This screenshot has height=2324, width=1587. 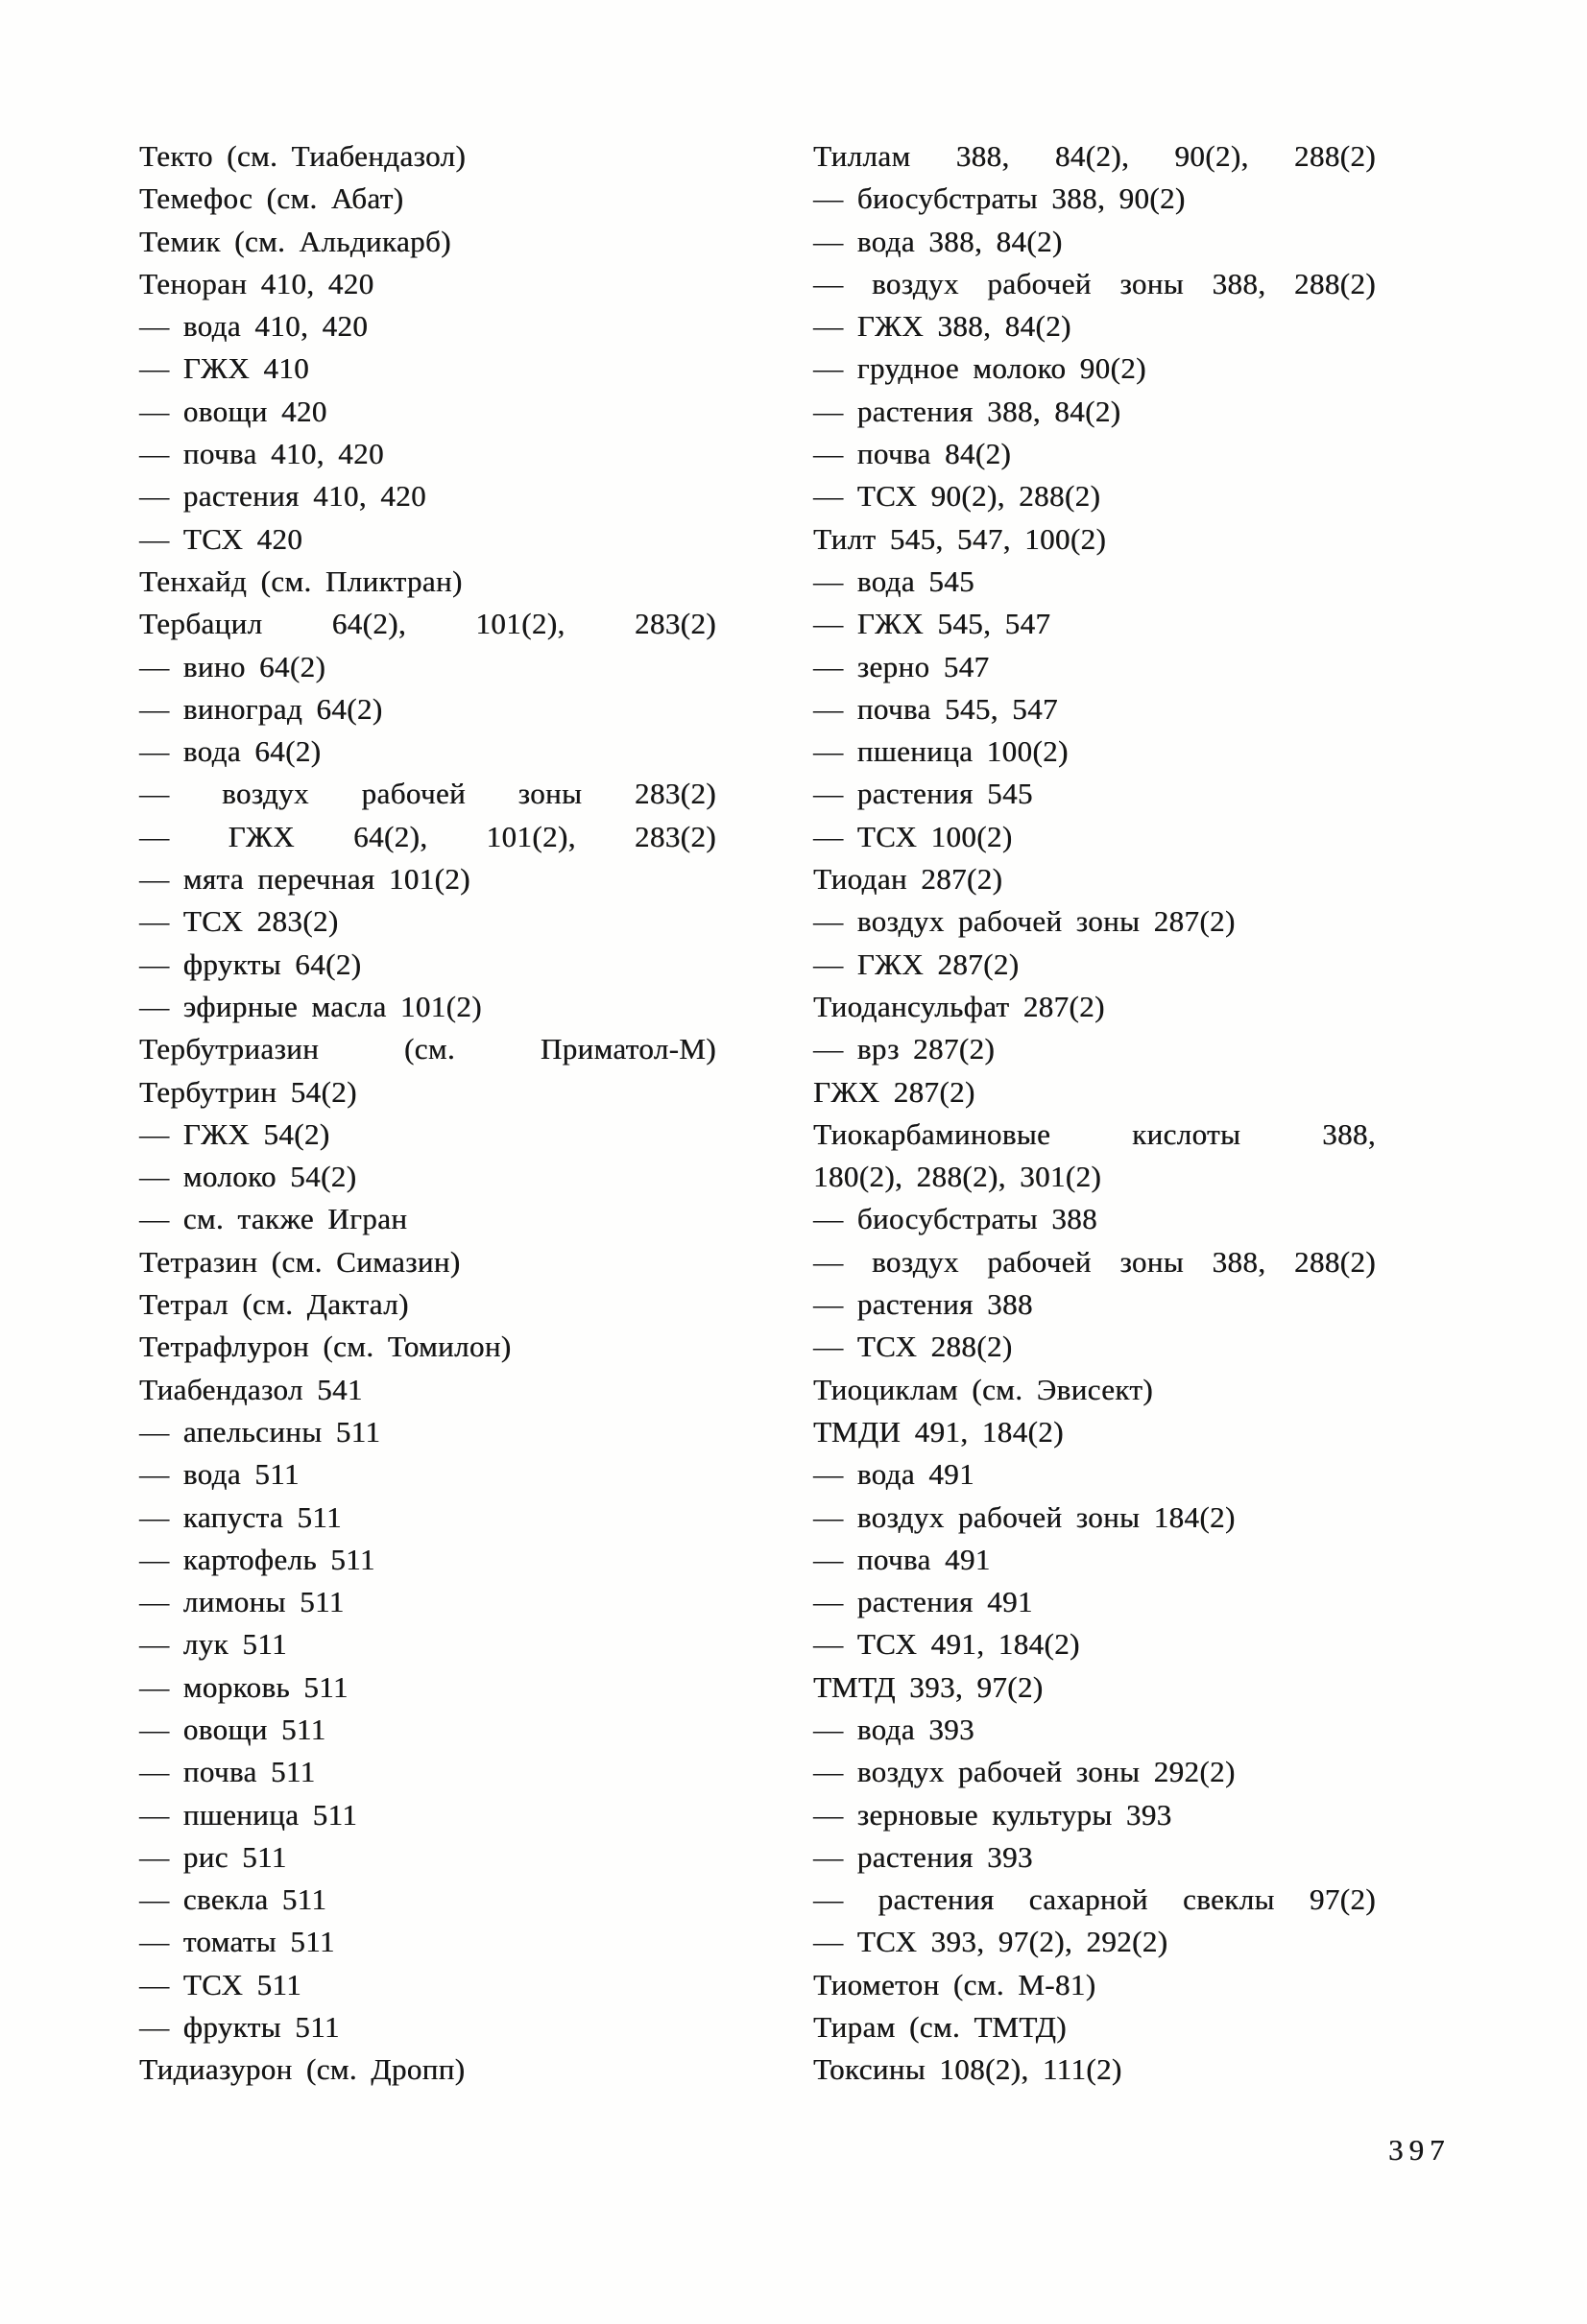 I want to click on index-subentry-line: — вода 388, 84(2), so click(x=938, y=241).